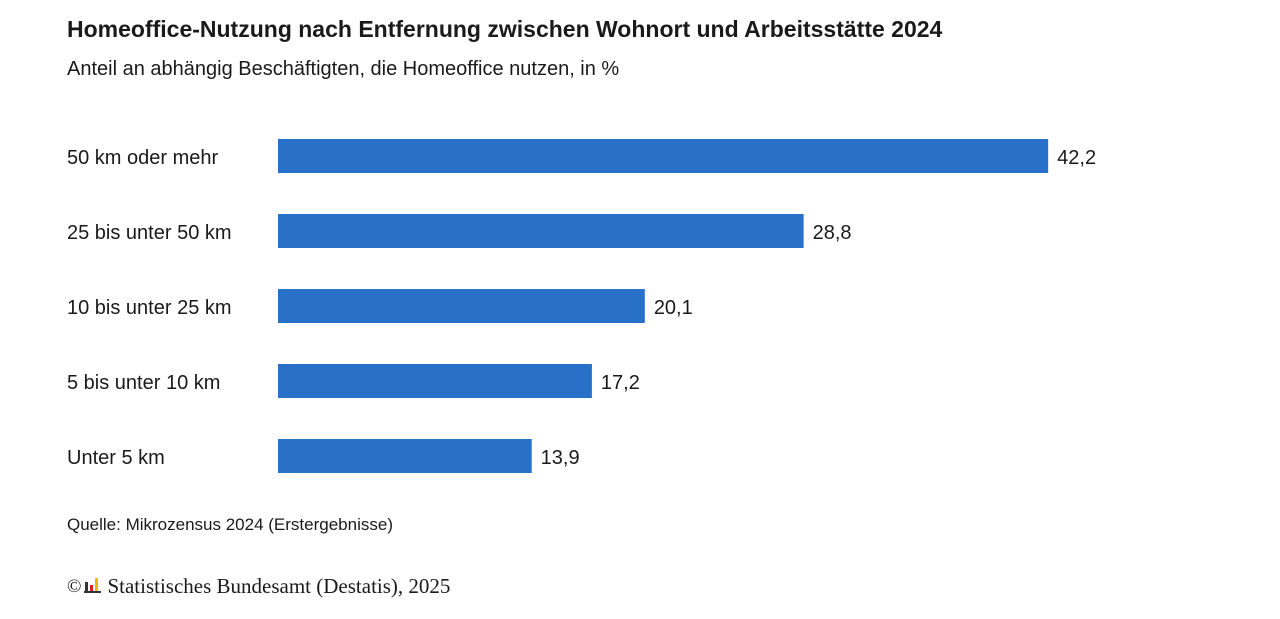 Image resolution: width=1280 pixels, height=619 pixels. I want to click on category-label: Unter 5 km, so click(116, 458).